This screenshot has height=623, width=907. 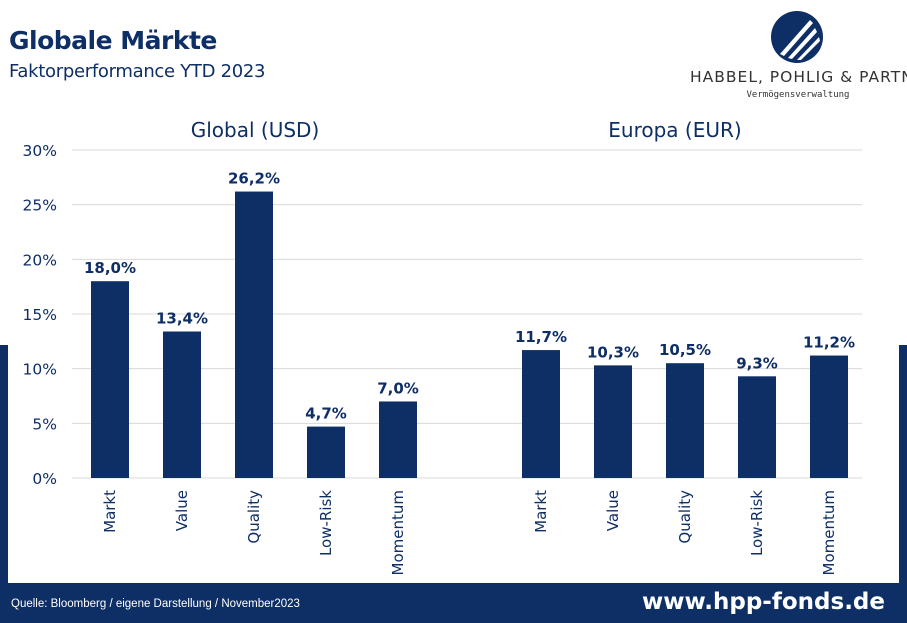 What do you see at coordinates (182, 318) in the screenshot?
I see `data-label: 13,4%` at bounding box center [182, 318].